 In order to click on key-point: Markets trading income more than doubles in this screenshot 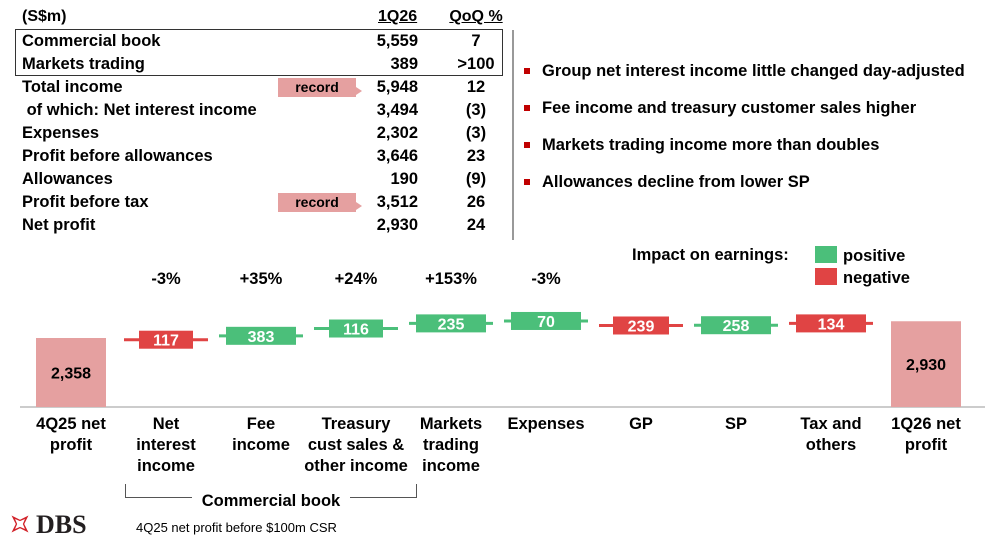, I will do `click(754, 145)`.